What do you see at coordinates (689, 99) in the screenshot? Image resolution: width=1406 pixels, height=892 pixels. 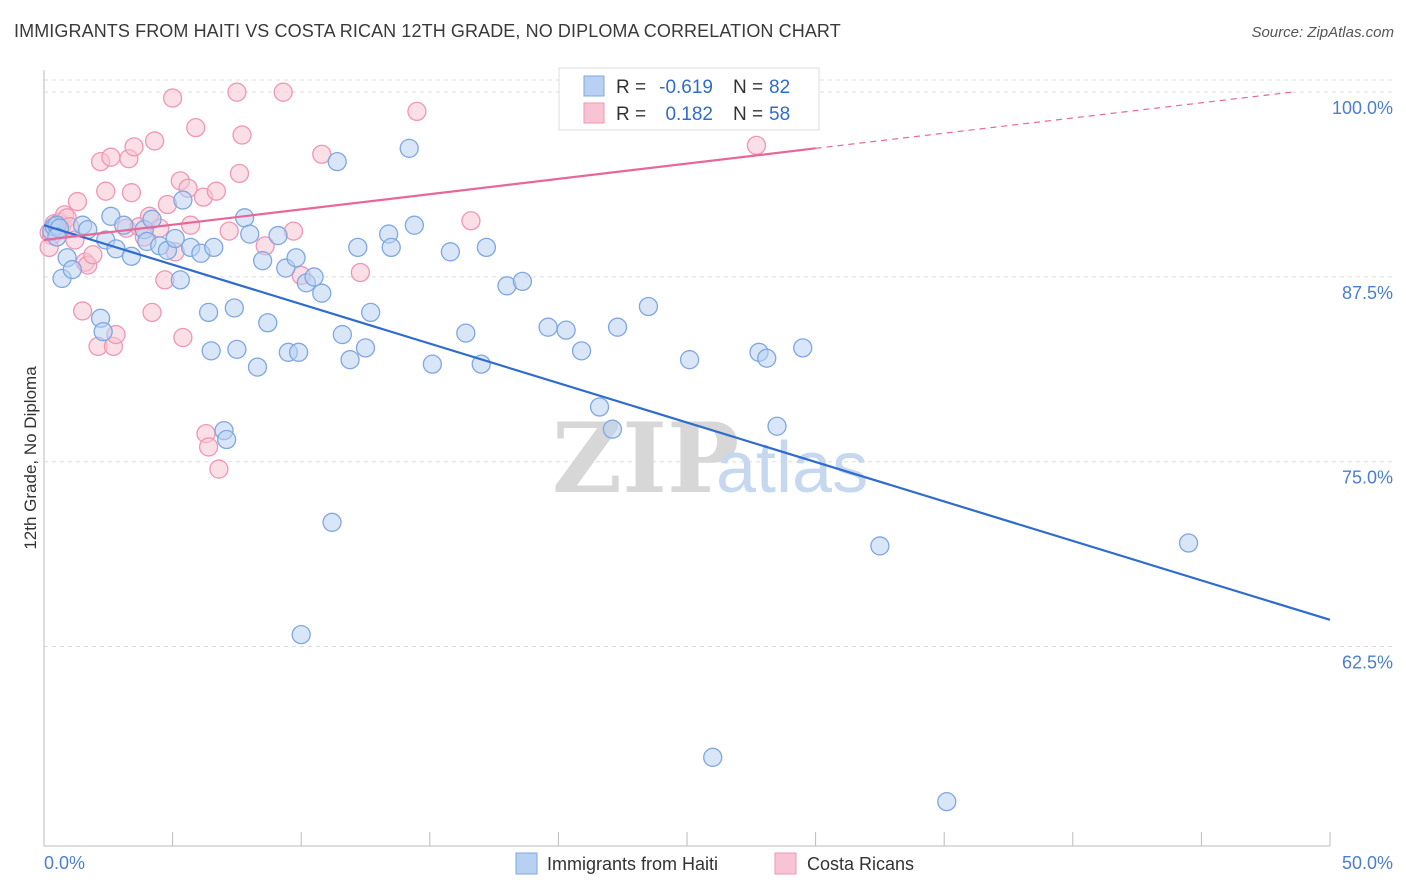 I see `correlation-legend: R = -0.619 N = 82 R = 0.182 N = 58` at bounding box center [689, 99].